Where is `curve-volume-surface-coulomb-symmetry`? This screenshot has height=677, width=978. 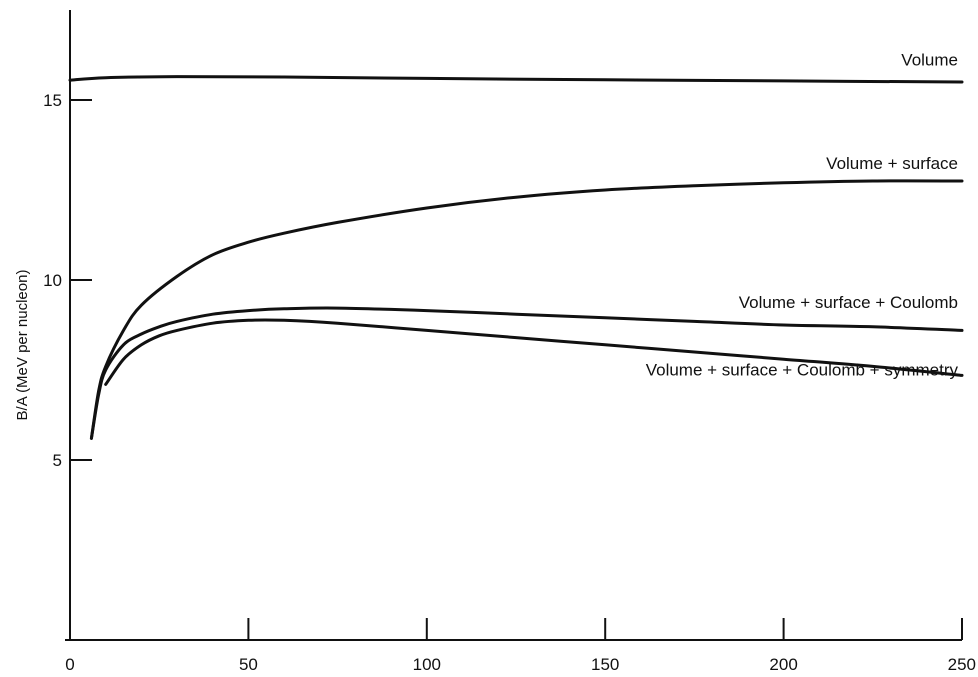
curve-volume-surface-coulomb-symmetry is located at coordinates (534, 352).